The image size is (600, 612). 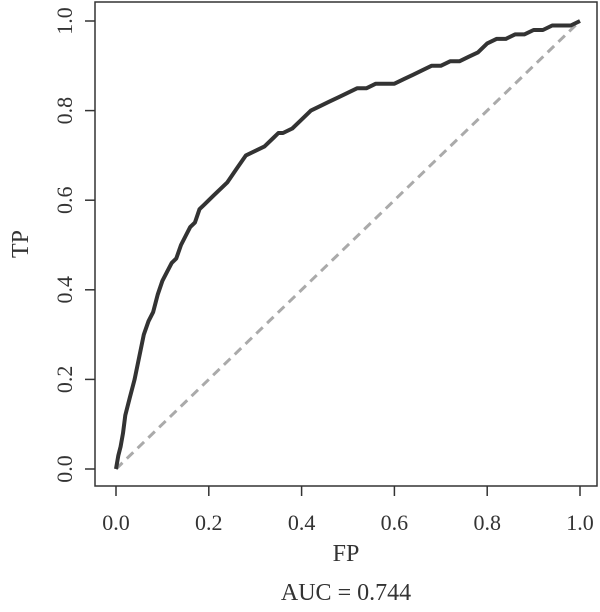 I want to click on x-tick-label: 0.8, so click(x=487, y=522).